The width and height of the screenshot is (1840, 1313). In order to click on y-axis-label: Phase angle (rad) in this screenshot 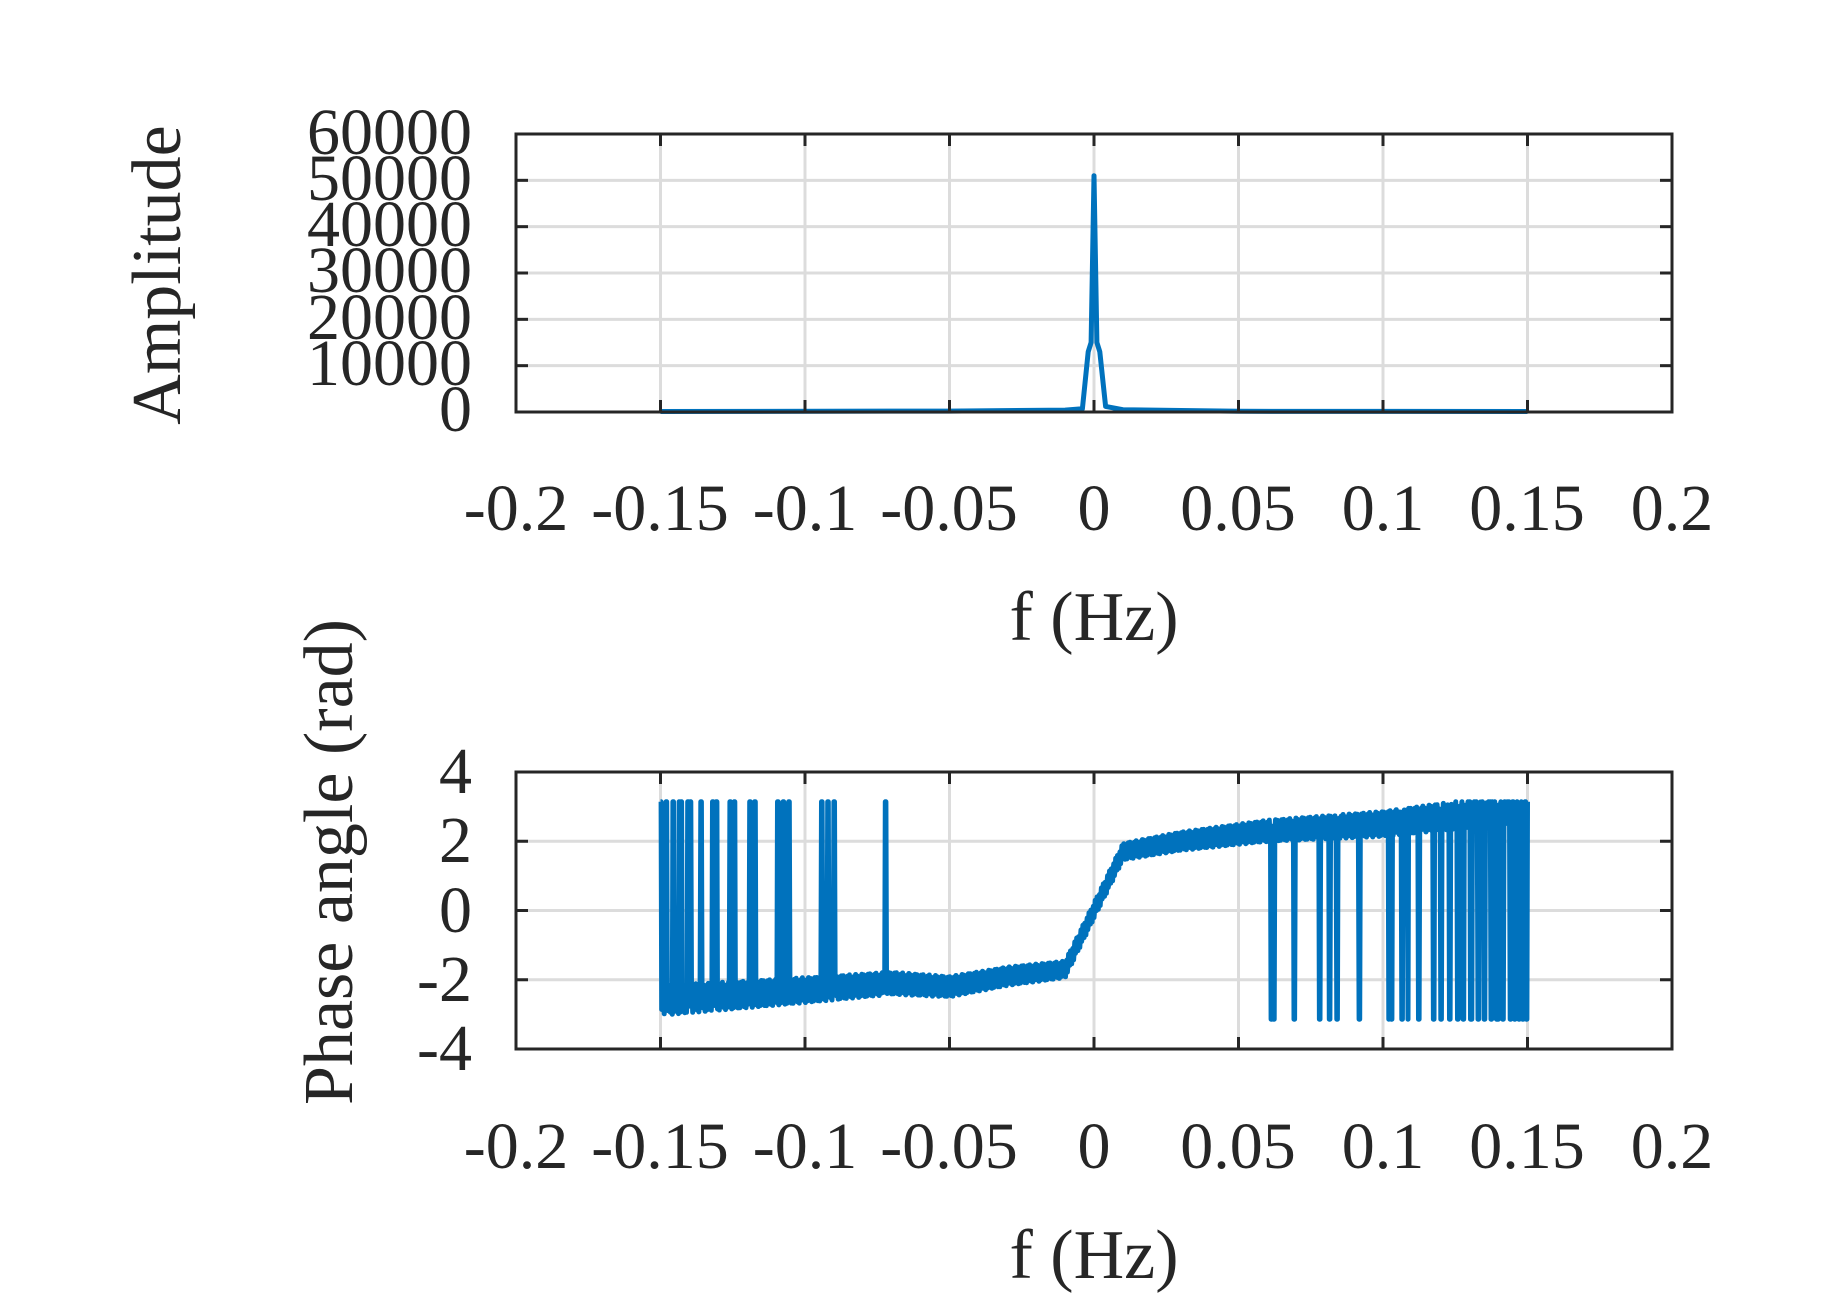, I will do `click(329, 862)`.